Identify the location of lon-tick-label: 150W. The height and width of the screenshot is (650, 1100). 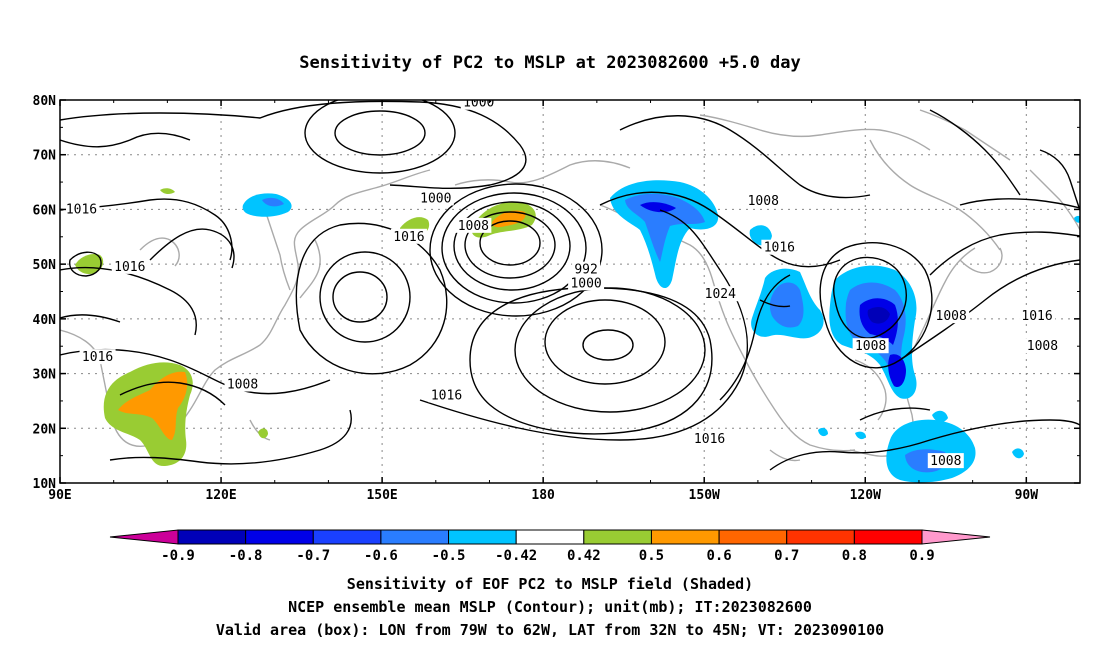
(704, 495).